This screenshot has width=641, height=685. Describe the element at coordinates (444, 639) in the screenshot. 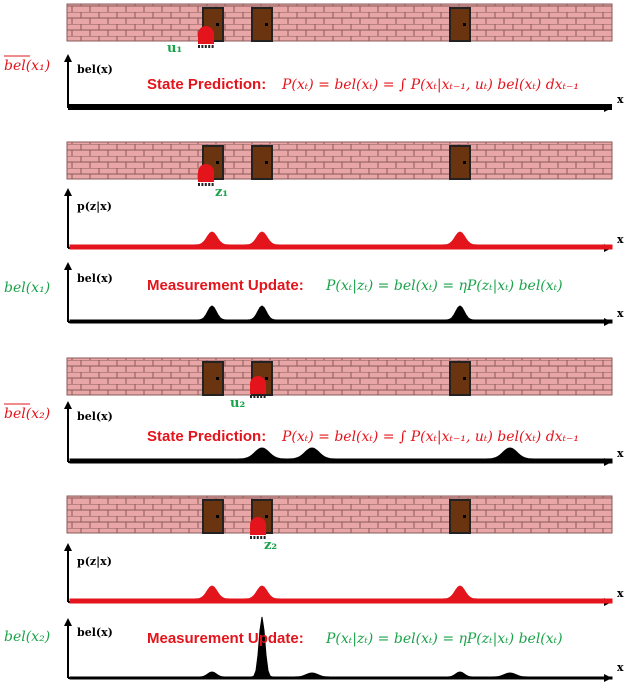

I see `update-formula-2: P(xₜ|zₜ) = bel(xₜ) = ηP(zₜ|xₜ) bel(xₜ)` at that location.